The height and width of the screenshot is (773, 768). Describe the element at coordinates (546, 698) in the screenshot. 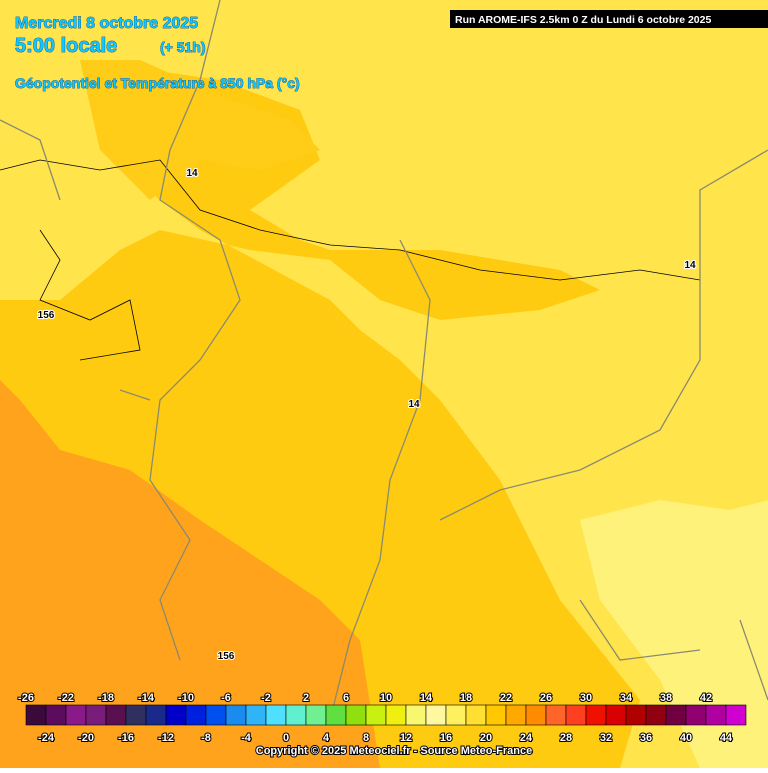

I see `scale-tick-label: 26` at that location.